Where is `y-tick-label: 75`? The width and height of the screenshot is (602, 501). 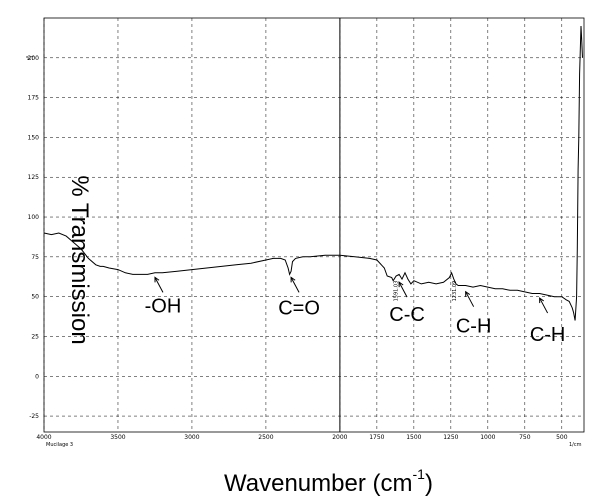 y-tick-label: 75 is located at coordinates (35, 257).